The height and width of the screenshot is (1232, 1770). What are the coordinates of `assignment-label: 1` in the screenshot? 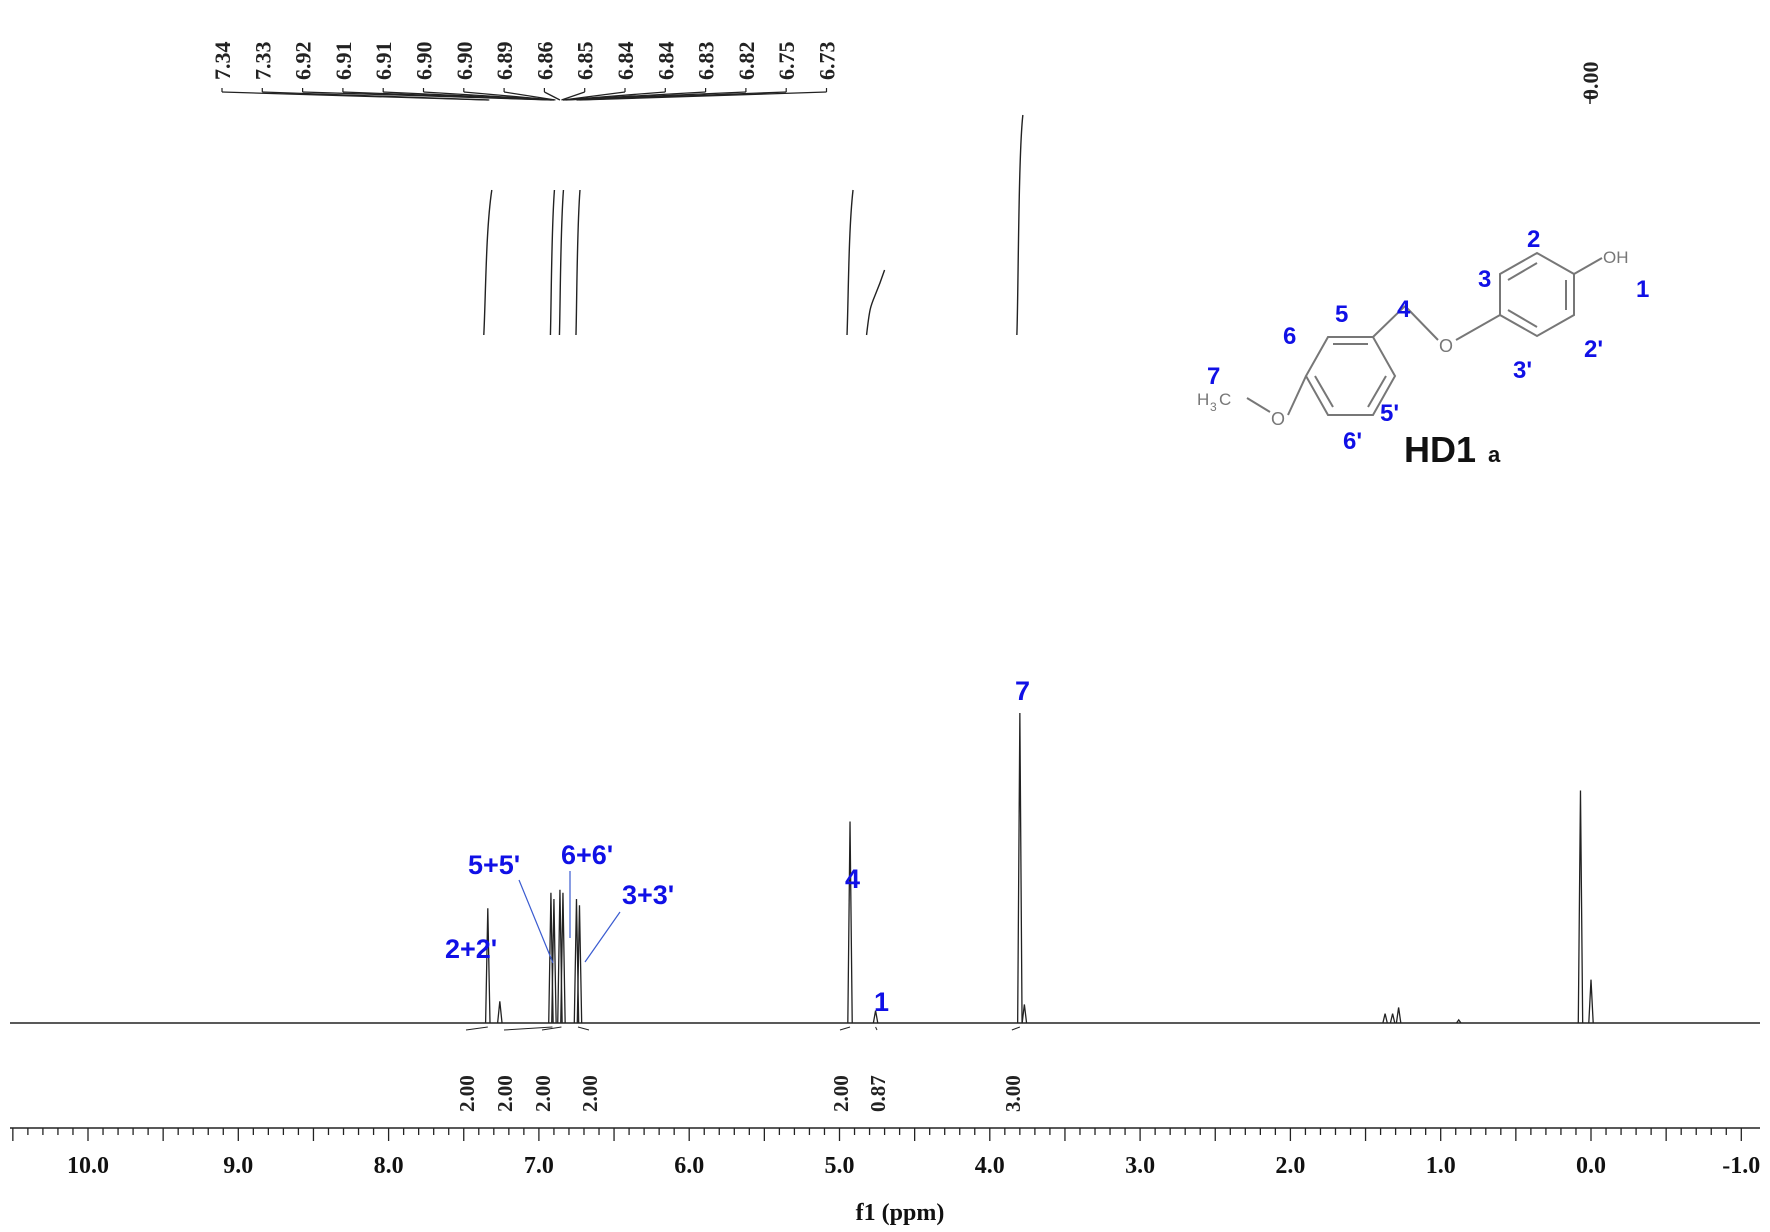 It's located at (881, 1002).